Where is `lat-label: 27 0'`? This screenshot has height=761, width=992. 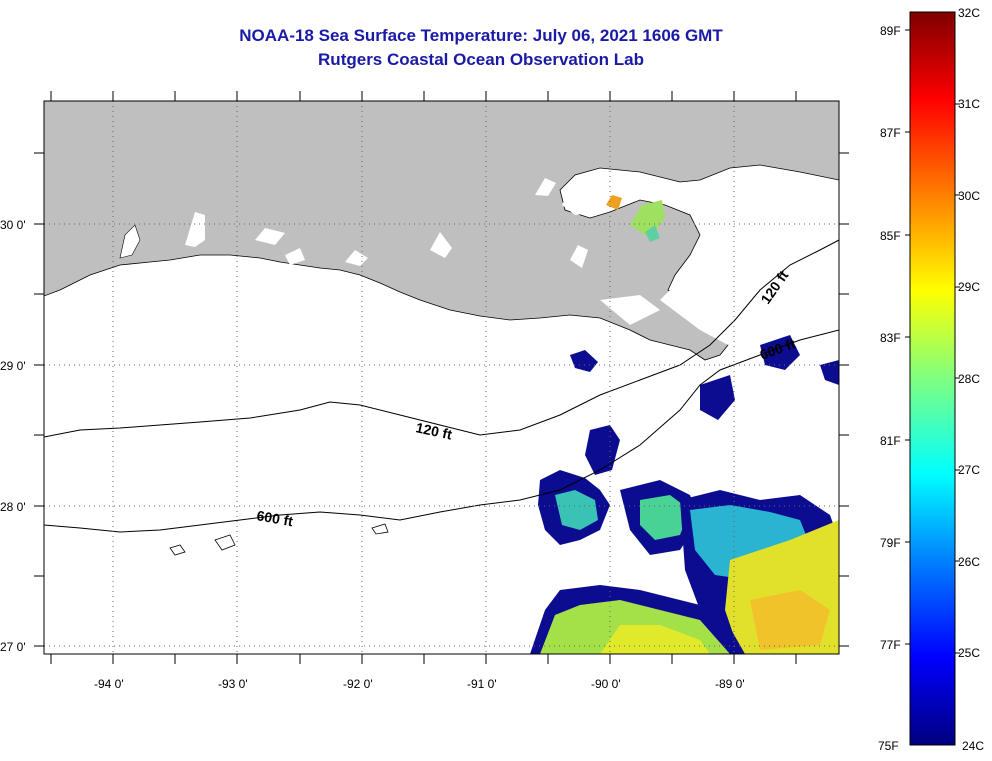
lat-label: 27 0' is located at coordinates (13, 647).